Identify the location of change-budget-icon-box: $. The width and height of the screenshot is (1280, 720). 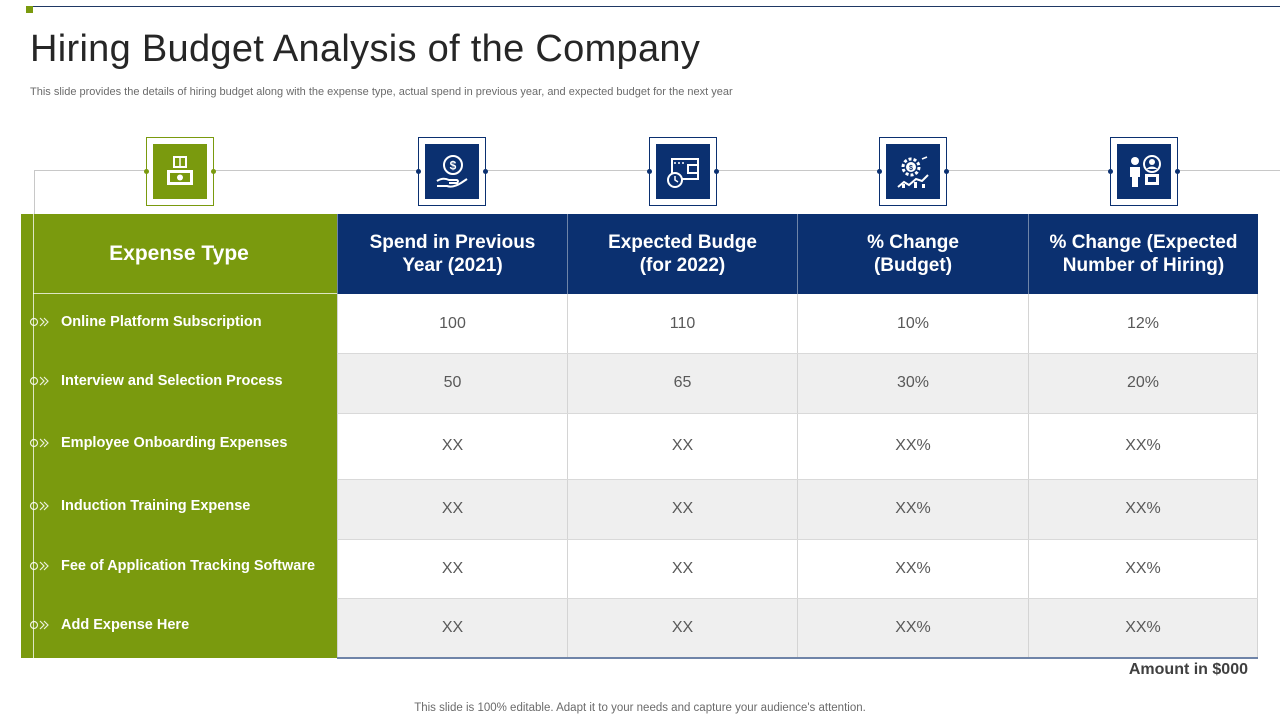
(913, 171).